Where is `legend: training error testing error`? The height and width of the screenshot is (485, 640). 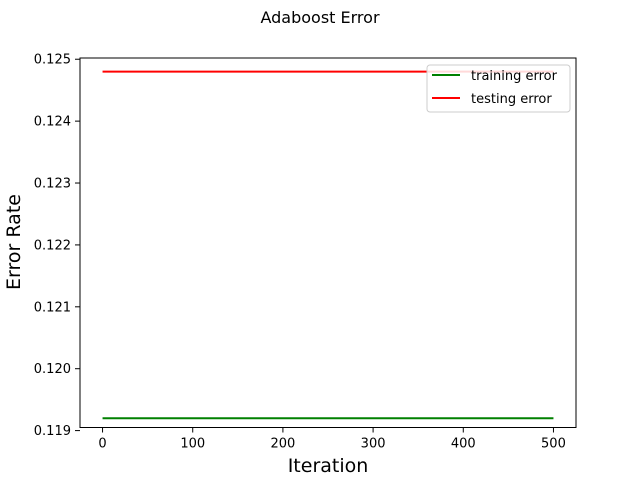
legend: training error testing error is located at coordinates (498, 88).